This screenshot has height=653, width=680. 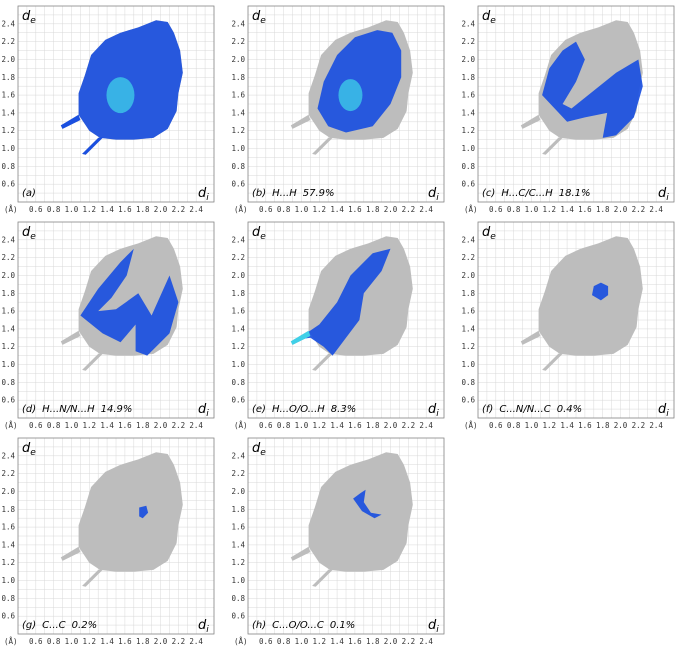 What do you see at coordinates (527, 193) in the screenshot?
I see `contact-type: H...C/C...H` at bounding box center [527, 193].